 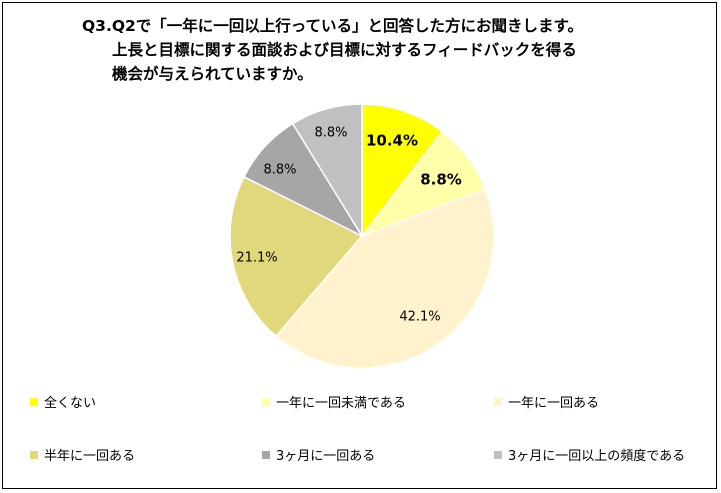 What do you see at coordinates (344, 50) in the screenshot?
I see `title-line-2: 上長と目標に関する面談および目標に対するフィードバックを得る` at bounding box center [344, 50].